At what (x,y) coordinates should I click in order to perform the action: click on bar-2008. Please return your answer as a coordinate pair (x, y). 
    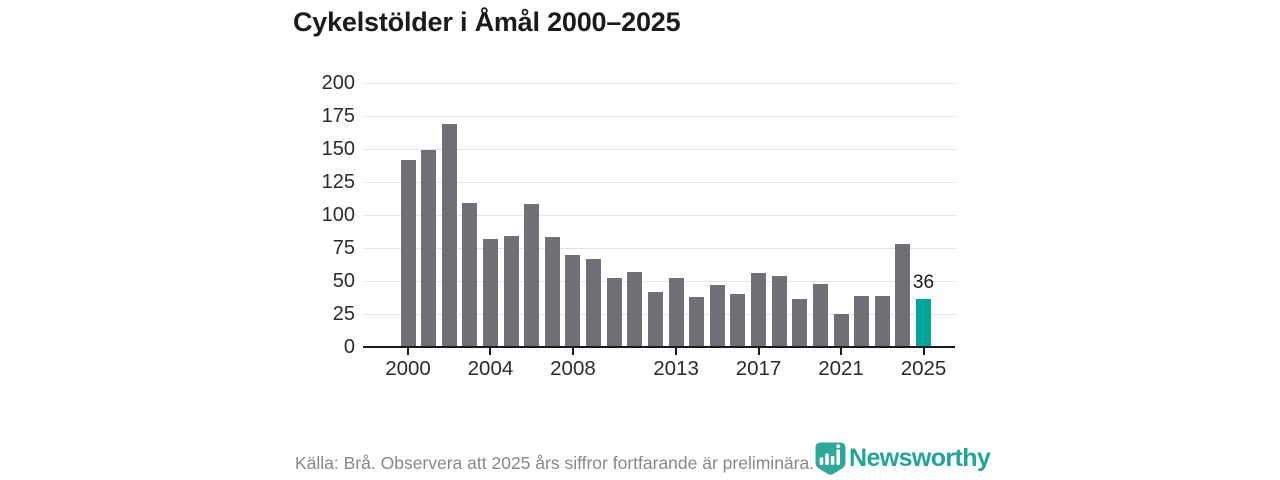
    Looking at the image, I should click on (573, 300).